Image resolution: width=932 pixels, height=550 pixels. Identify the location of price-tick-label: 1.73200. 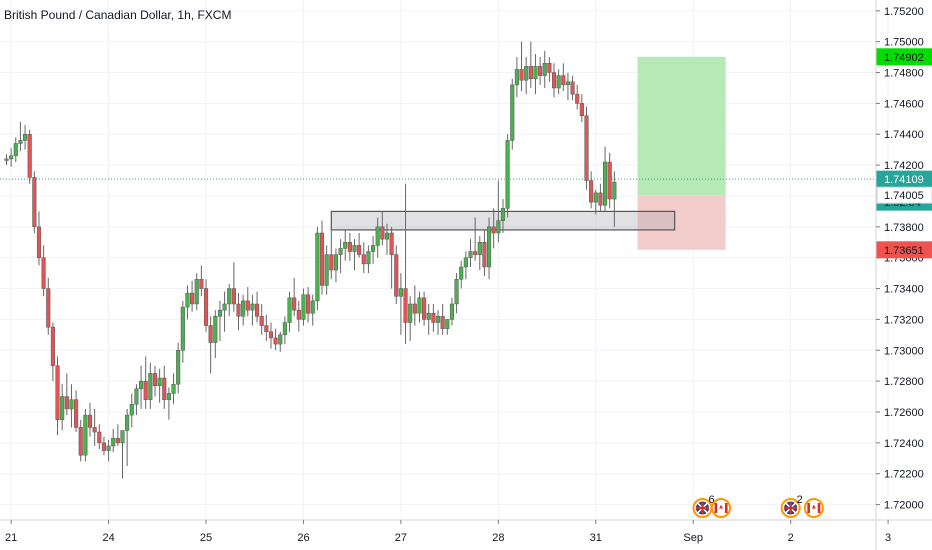
(904, 320).